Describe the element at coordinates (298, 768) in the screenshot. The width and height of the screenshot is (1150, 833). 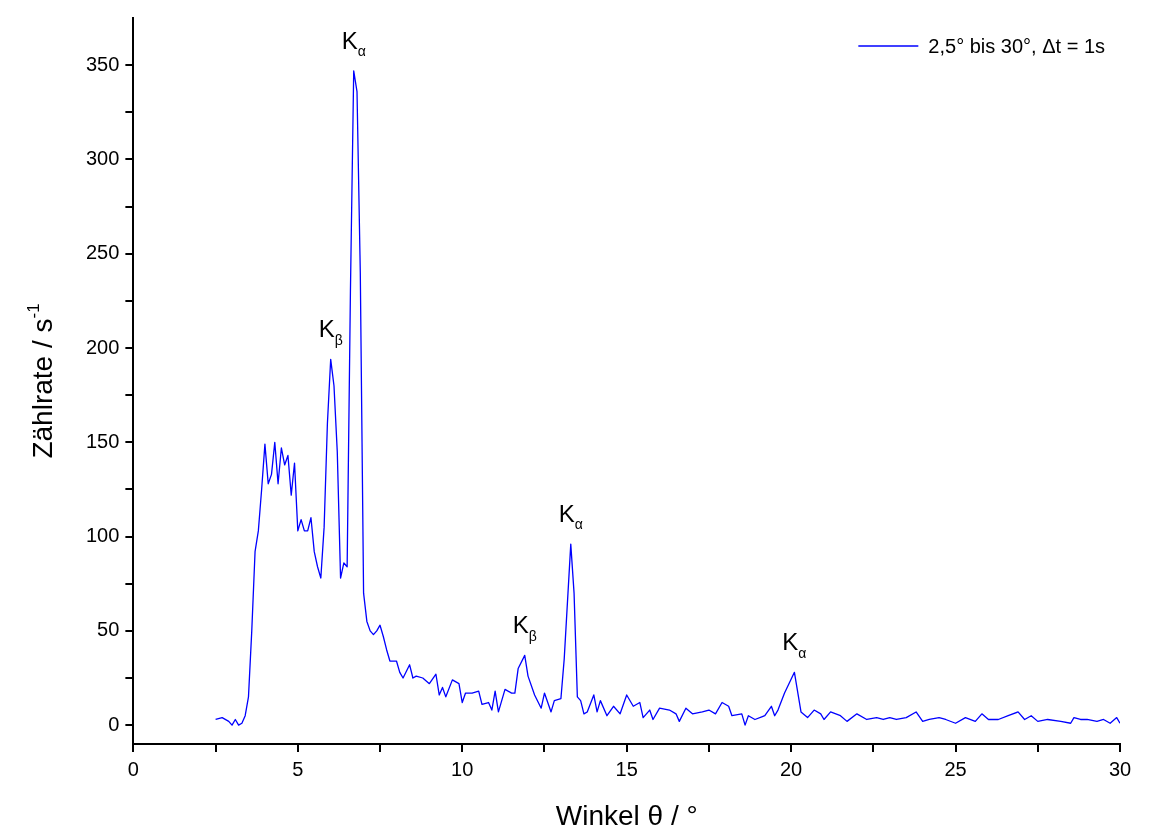
I see `x-tick-label: 5` at that location.